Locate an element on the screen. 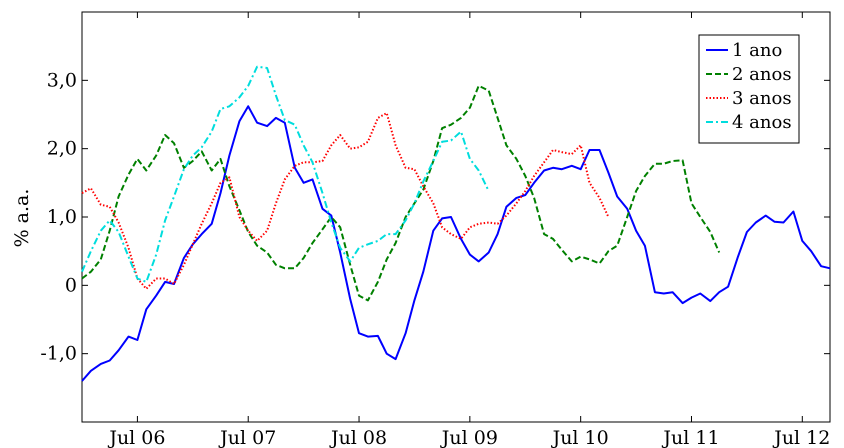 The width and height of the screenshot is (844, 448). legend-box is located at coordinates (749, 89).